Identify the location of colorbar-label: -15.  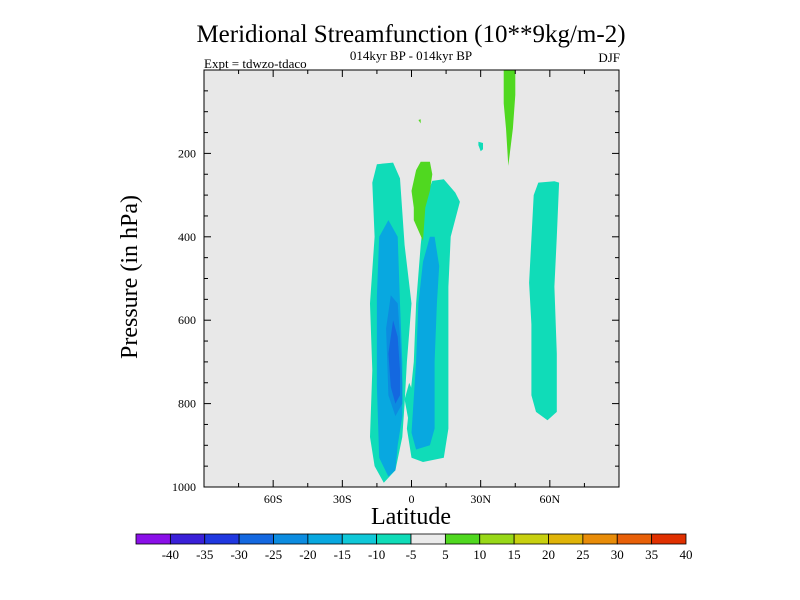
(342, 554).